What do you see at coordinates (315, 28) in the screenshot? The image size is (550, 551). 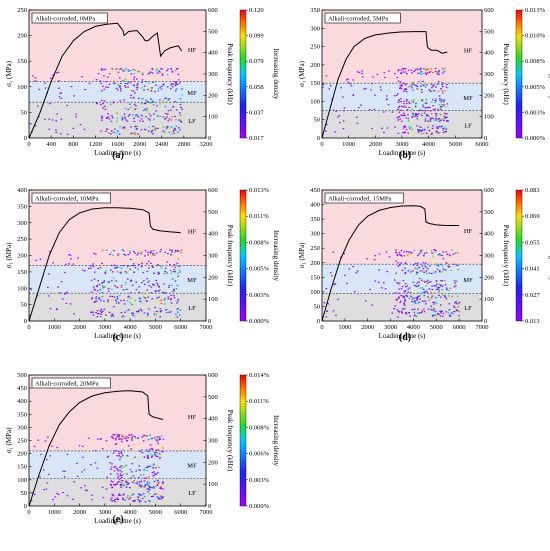 I see `y-left-tick-label: 300` at bounding box center [315, 28].